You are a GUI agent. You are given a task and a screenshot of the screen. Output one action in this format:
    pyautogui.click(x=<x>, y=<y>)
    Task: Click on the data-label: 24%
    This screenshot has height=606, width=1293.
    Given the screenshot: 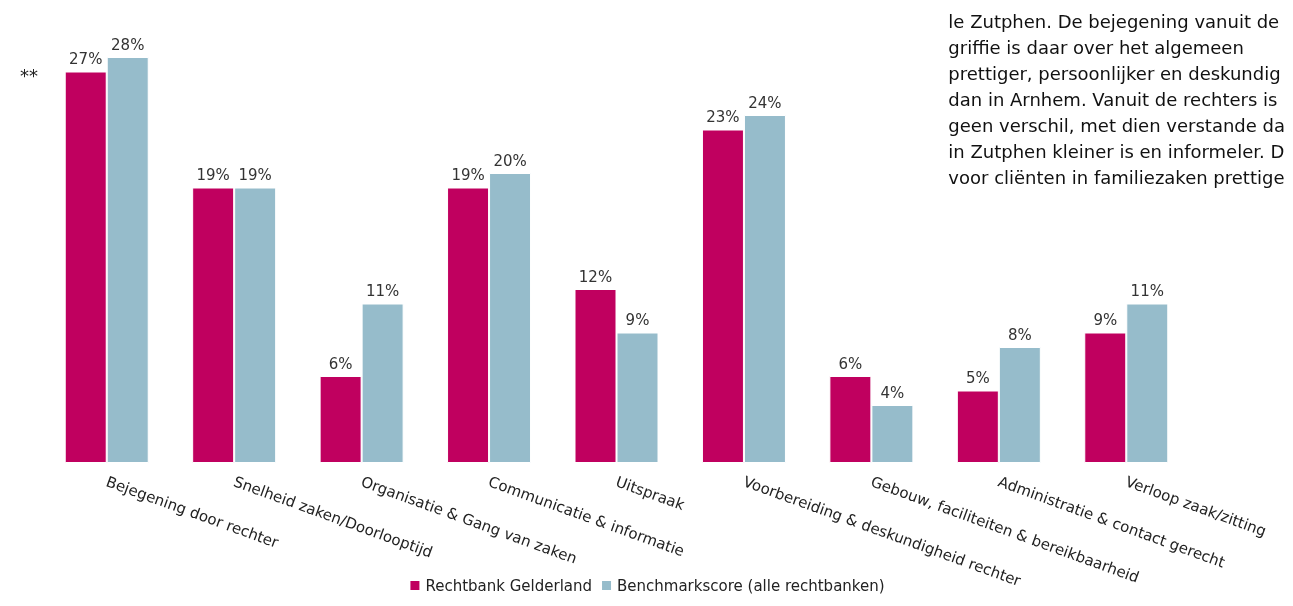 What is the action you would take?
    pyautogui.click(x=765, y=102)
    